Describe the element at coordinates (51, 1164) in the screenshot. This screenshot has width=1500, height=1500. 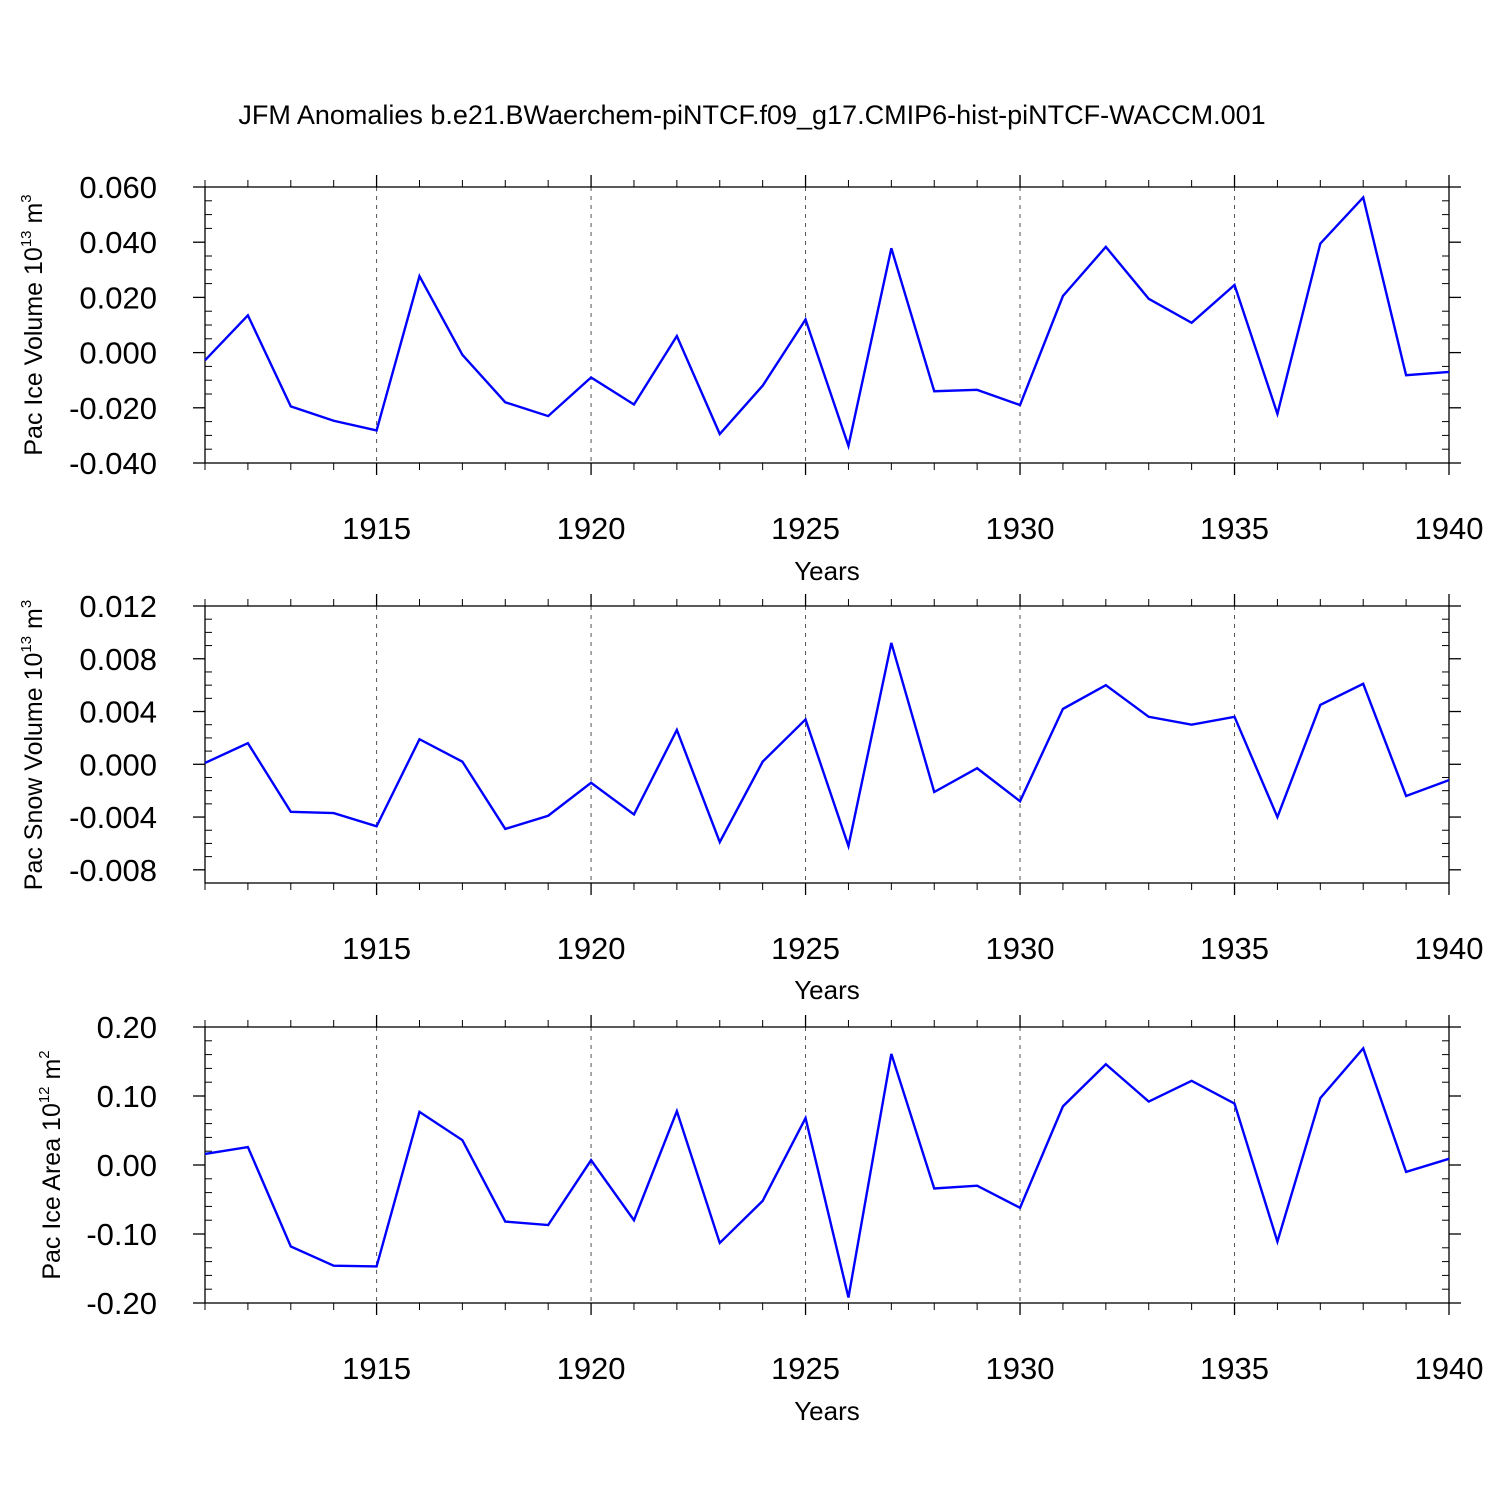
I see `y-axis-label: Pac Ice Area 1012 m2` at that location.